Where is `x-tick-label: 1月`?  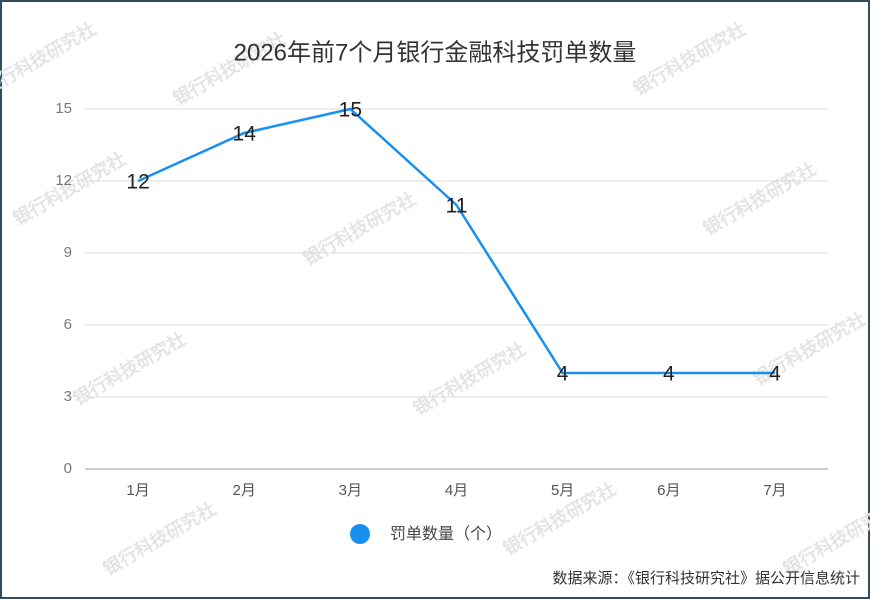 x-tick-label: 1月 is located at coordinates (137, 490).